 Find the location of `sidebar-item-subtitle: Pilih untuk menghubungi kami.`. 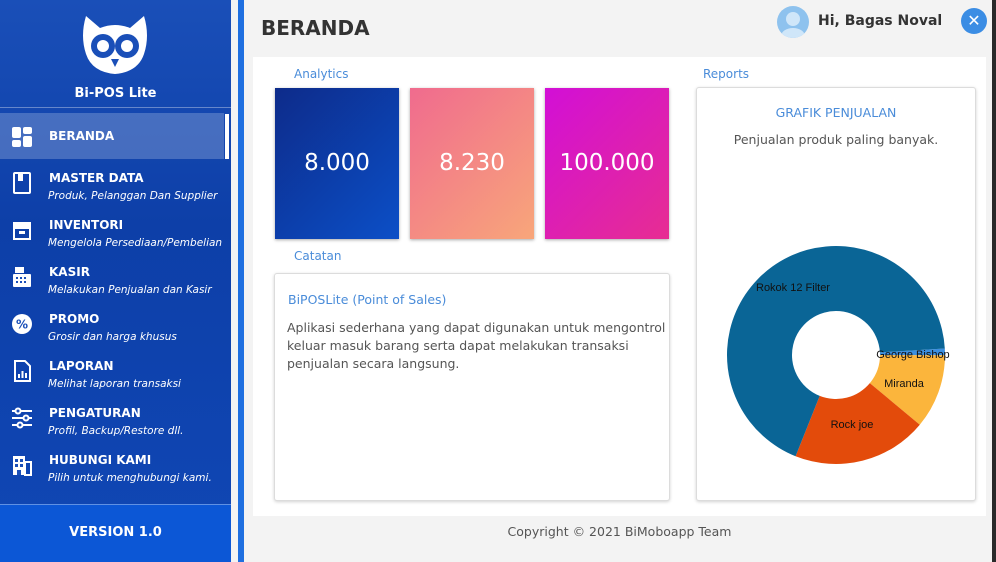

sidebar-item-subtitle: Pilih untuk menghubungi kami. is located at coordinates (130, 478).